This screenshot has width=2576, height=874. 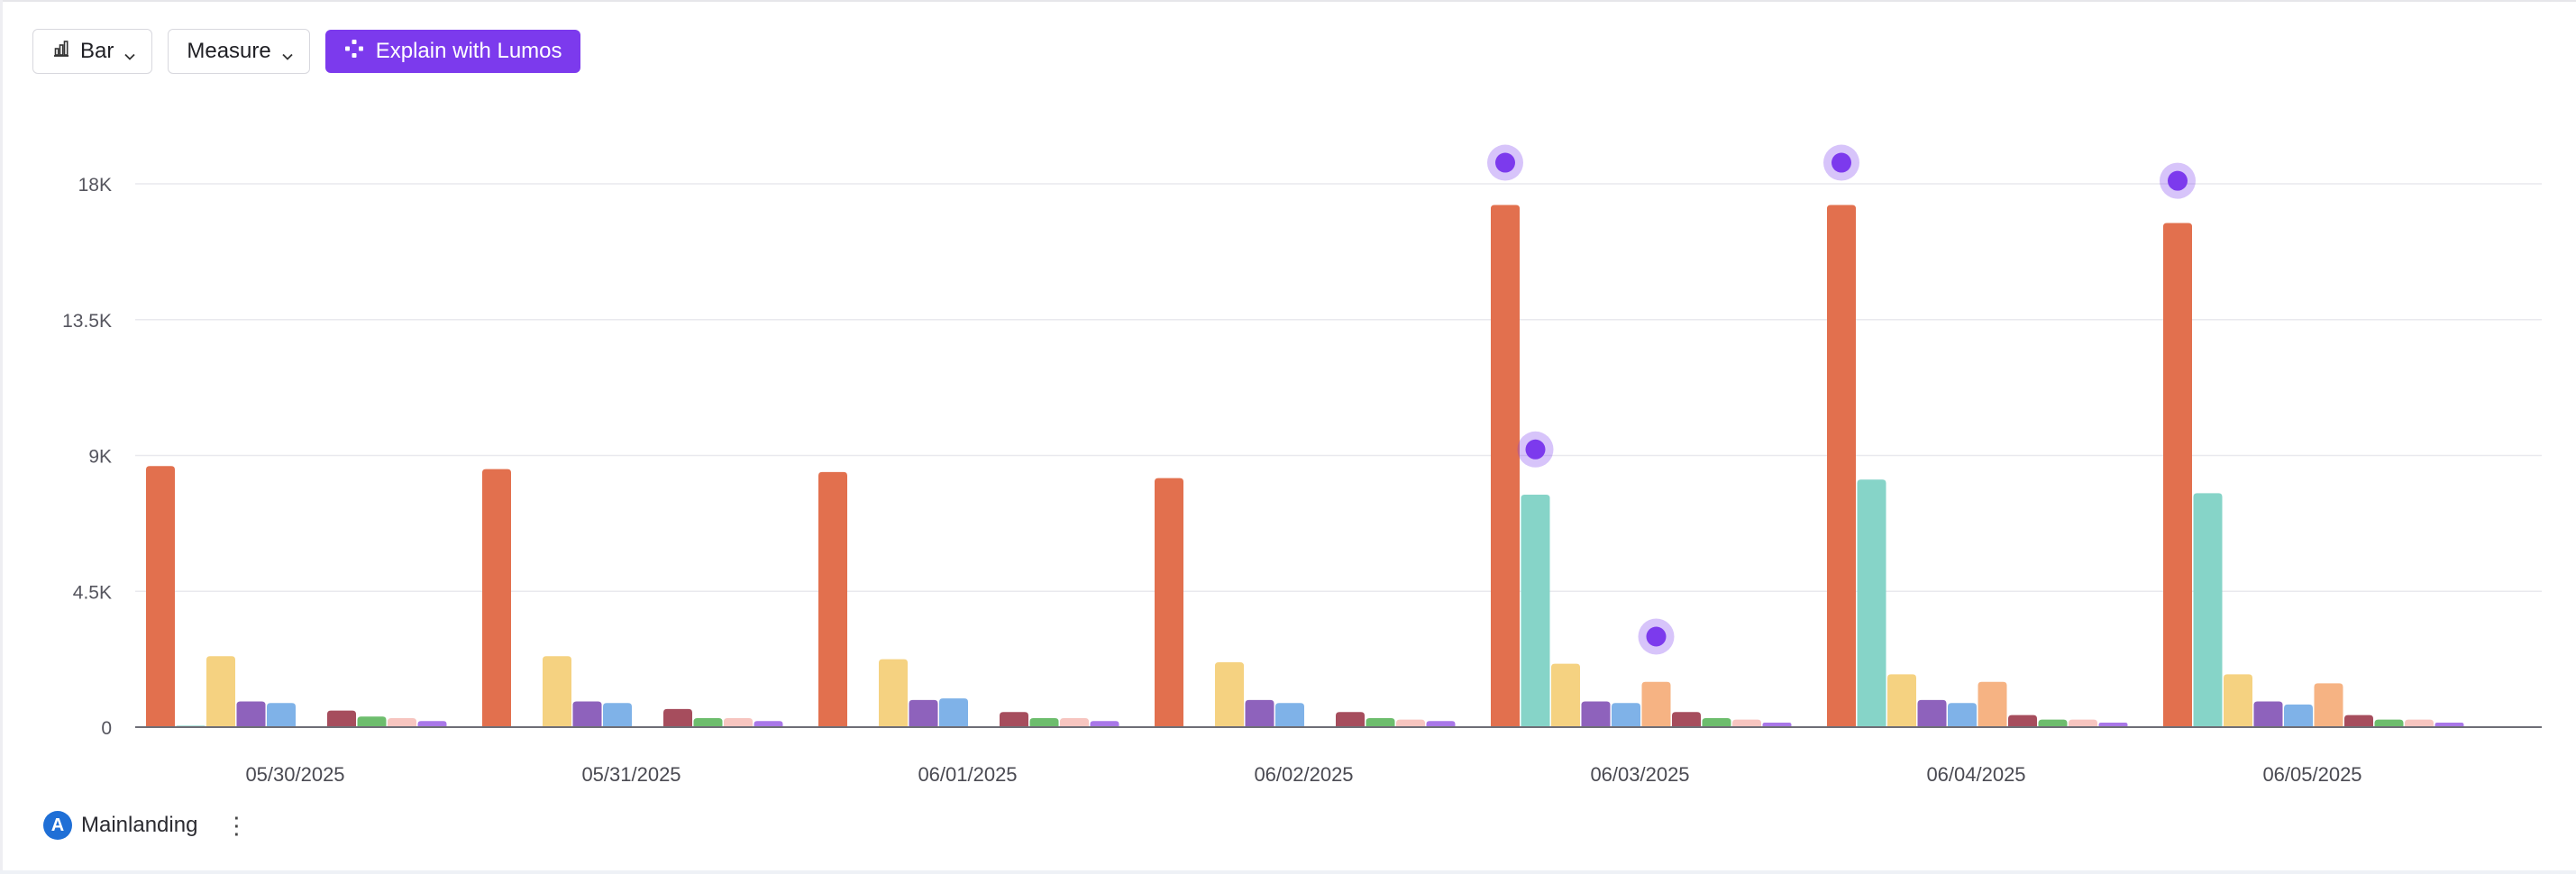 What do you see at coordinates (1288, 2) in the screenshot?
I see `panel-top-border` at bounding box center [1288, 2].